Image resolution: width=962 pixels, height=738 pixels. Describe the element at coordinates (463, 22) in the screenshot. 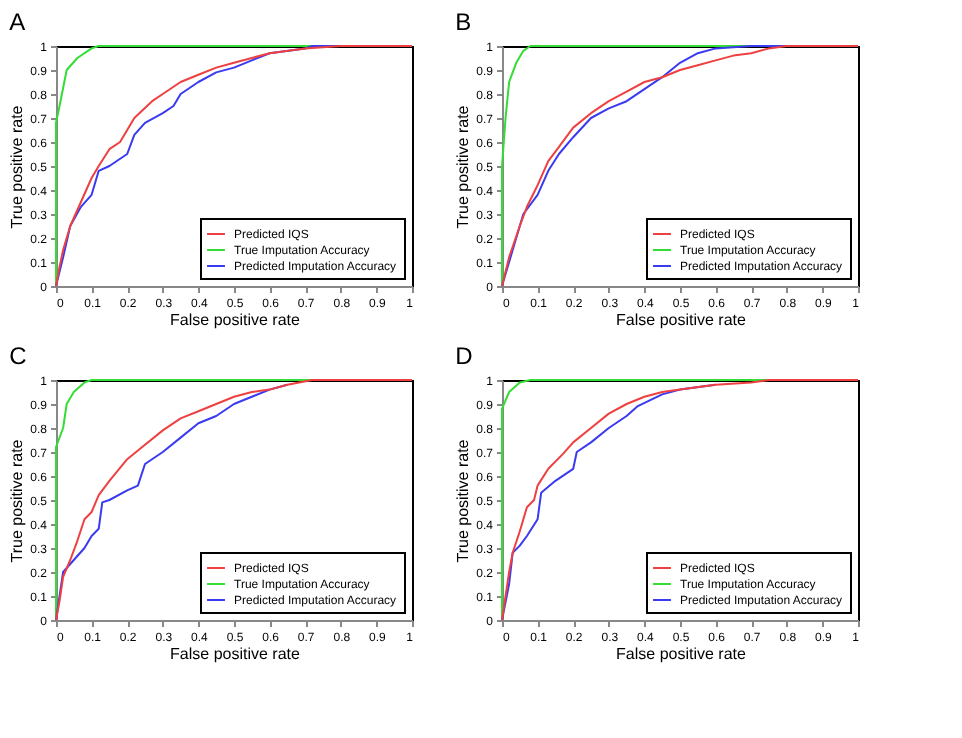

I see `chart-title: B` at that location.